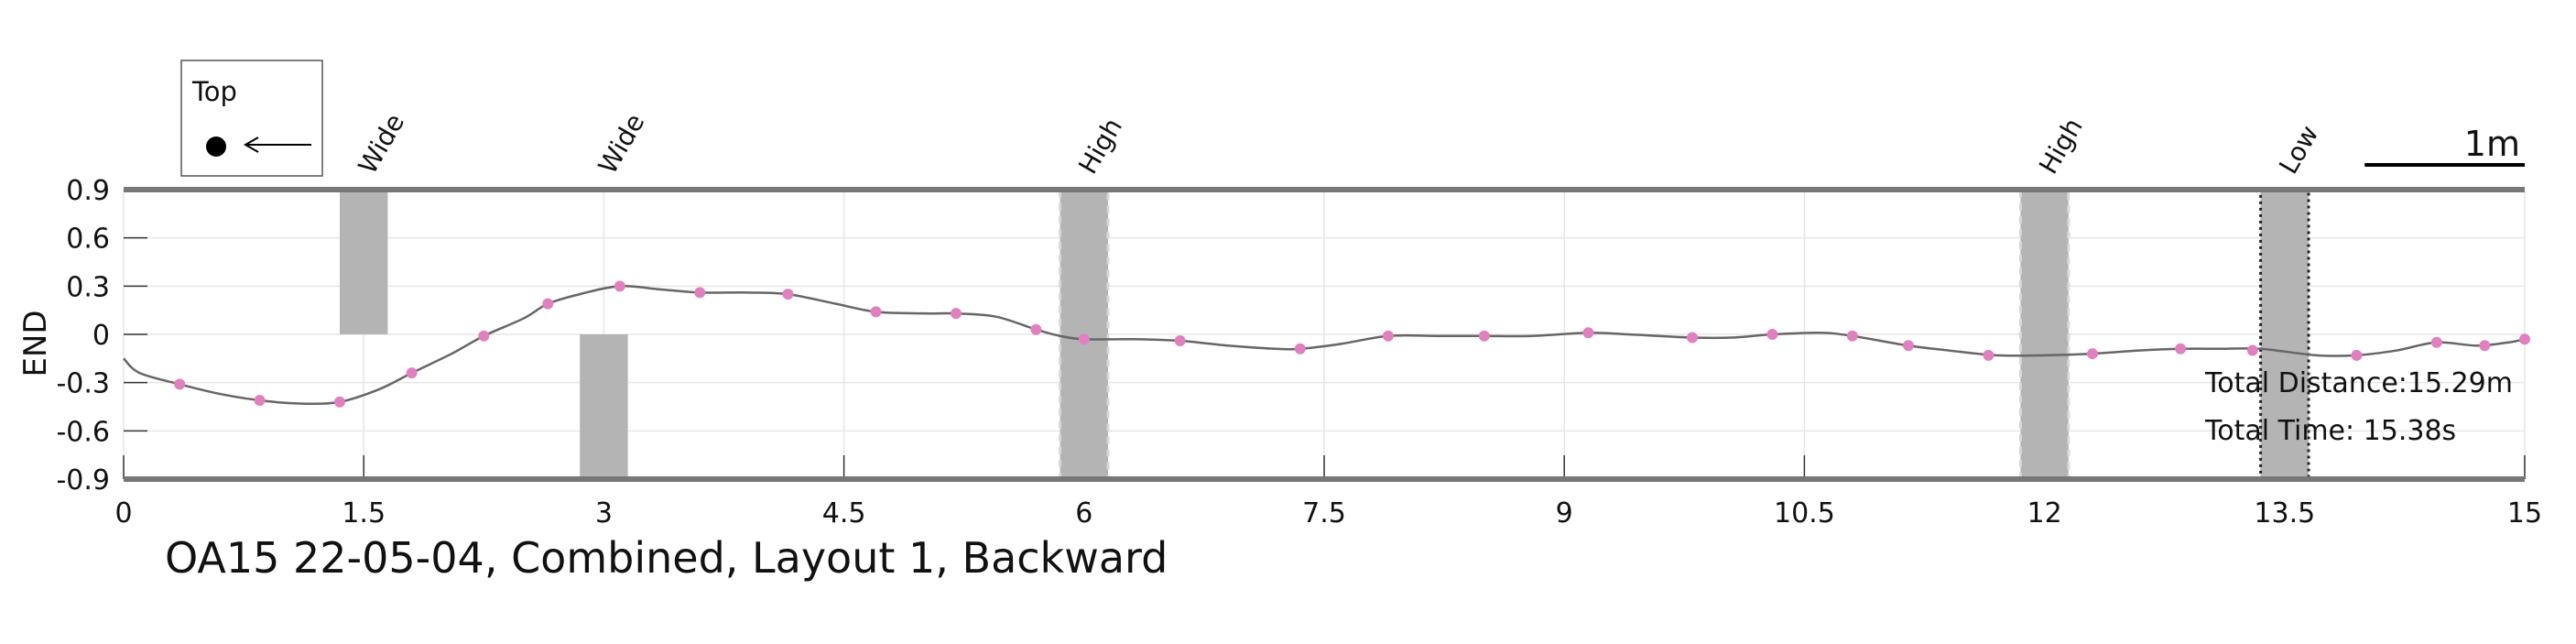 The width and height of the screenshot is (2576, 644). I want to click on region-label: Low, so click(2298, 150).